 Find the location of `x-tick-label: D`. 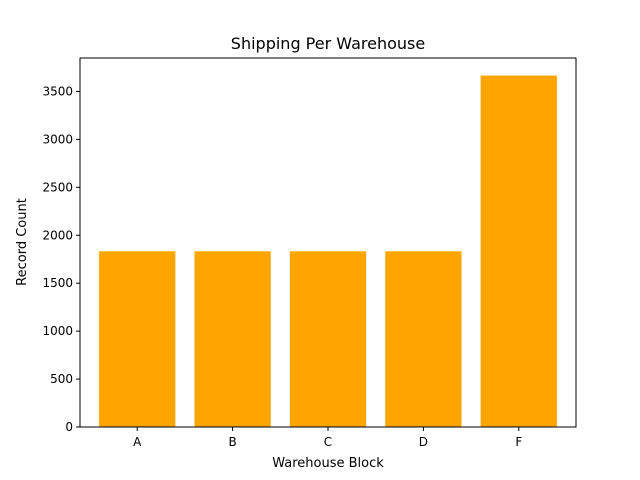

x-tick-label: D is located at coordinates (423, 442).